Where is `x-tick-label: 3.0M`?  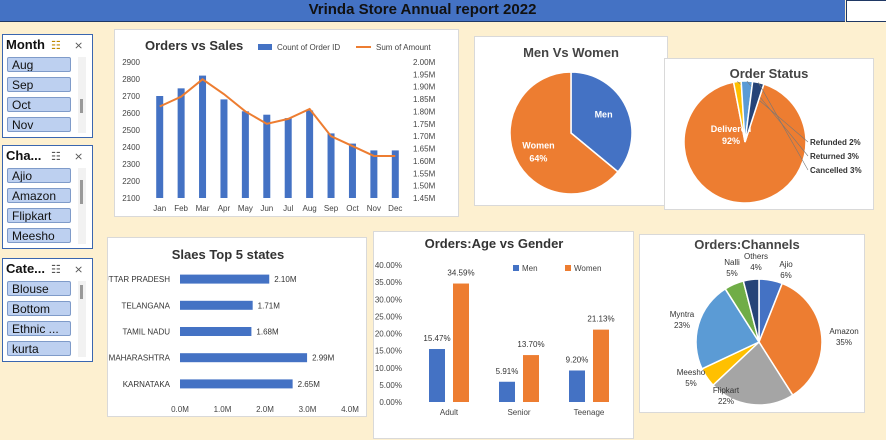 x-tick-label: 3.0M is located at coordinates (308, 409).